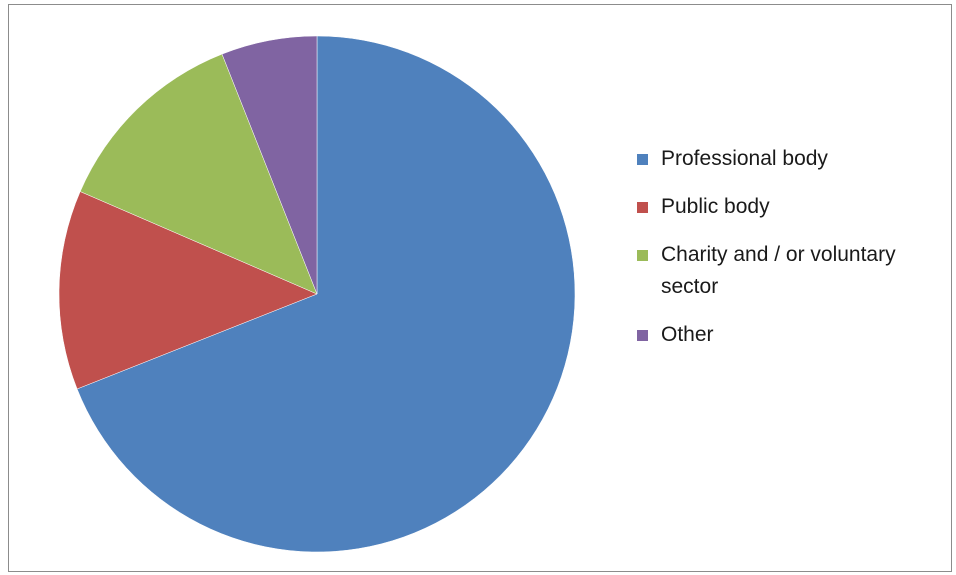  What do you see at coordinates (744, 158) in the screenshot?
I see `legend-label-professional-body: Professional body` at bounding box center [744, 158].